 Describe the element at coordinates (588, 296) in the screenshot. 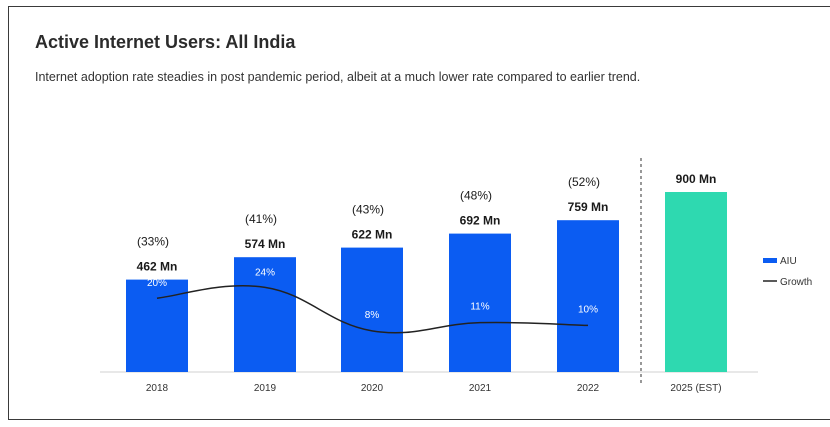

I see `bar-2022` at that location.